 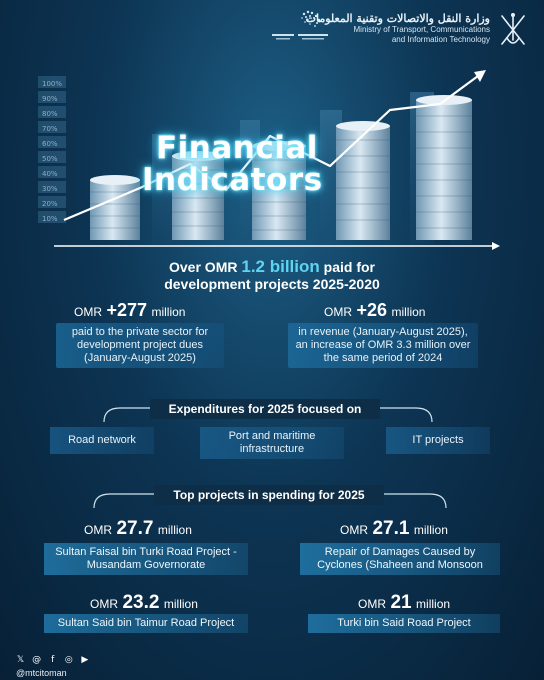 I want to click on scale-label: 20%, so click(x=50, y=204).